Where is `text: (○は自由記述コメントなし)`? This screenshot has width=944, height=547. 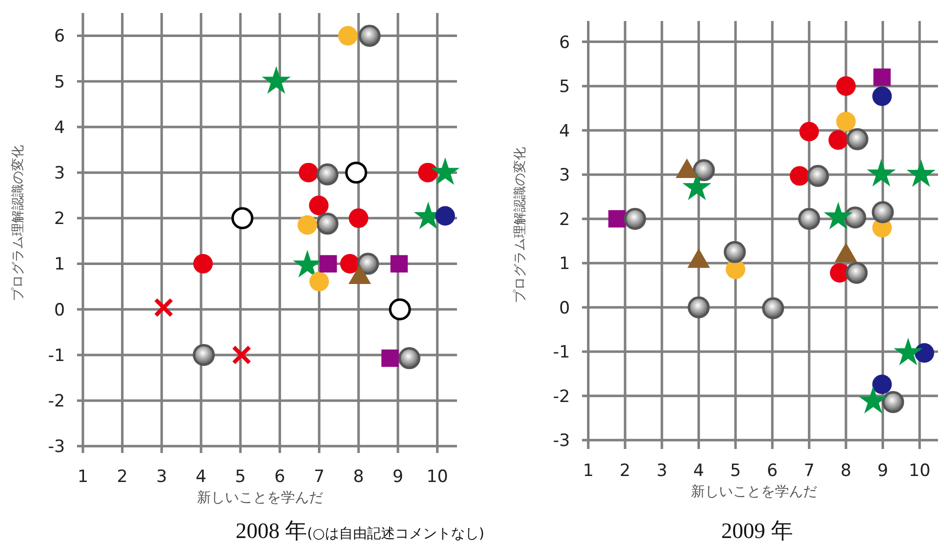
text: (○は自由記述コメントなし) is located at coordinates (395, 534).